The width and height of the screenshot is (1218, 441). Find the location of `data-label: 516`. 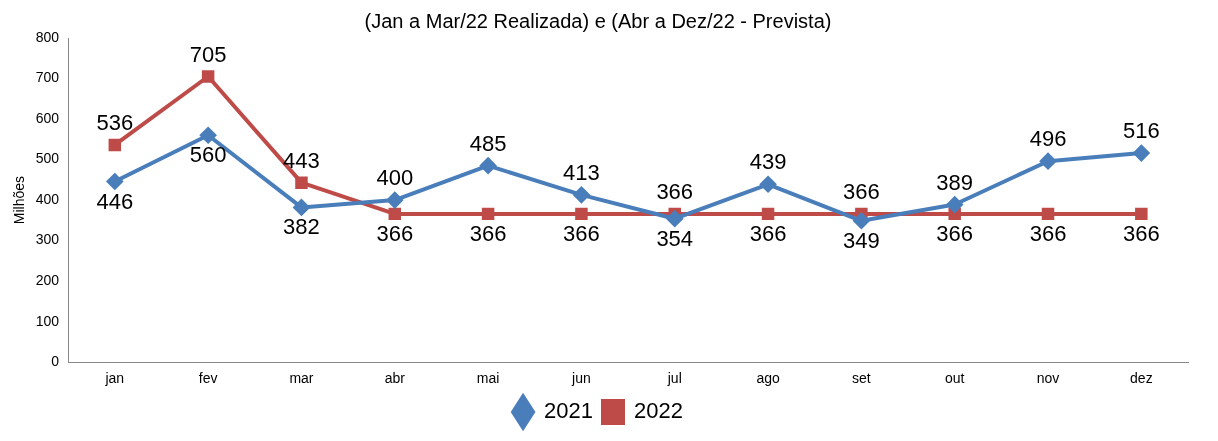

data-label: 516 is located at coordinates (1141, 131).